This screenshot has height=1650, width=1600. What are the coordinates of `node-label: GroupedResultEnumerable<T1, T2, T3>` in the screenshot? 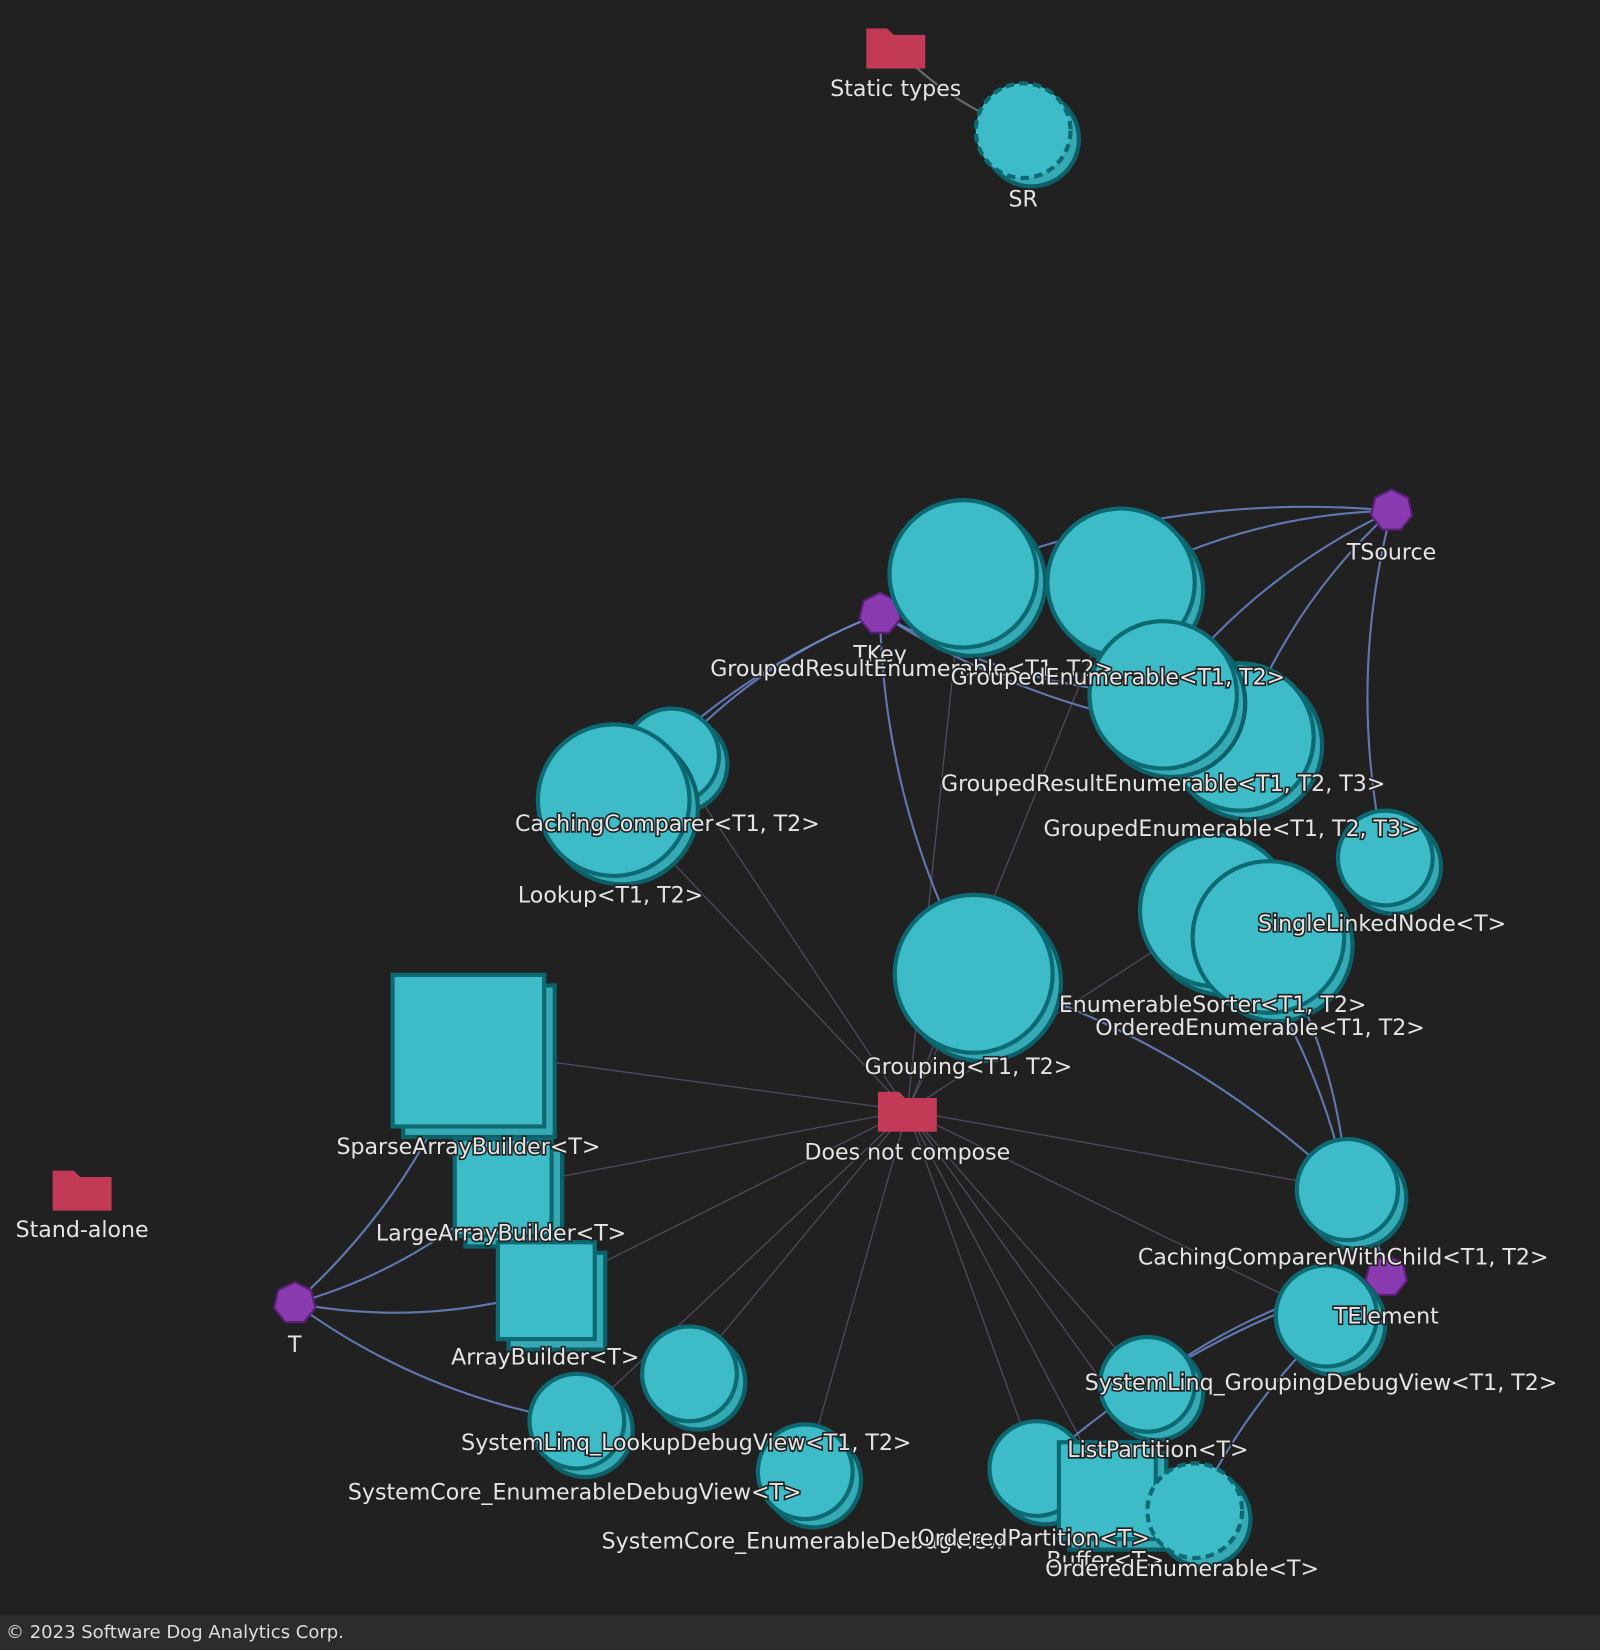 It's located at (1163, 784).